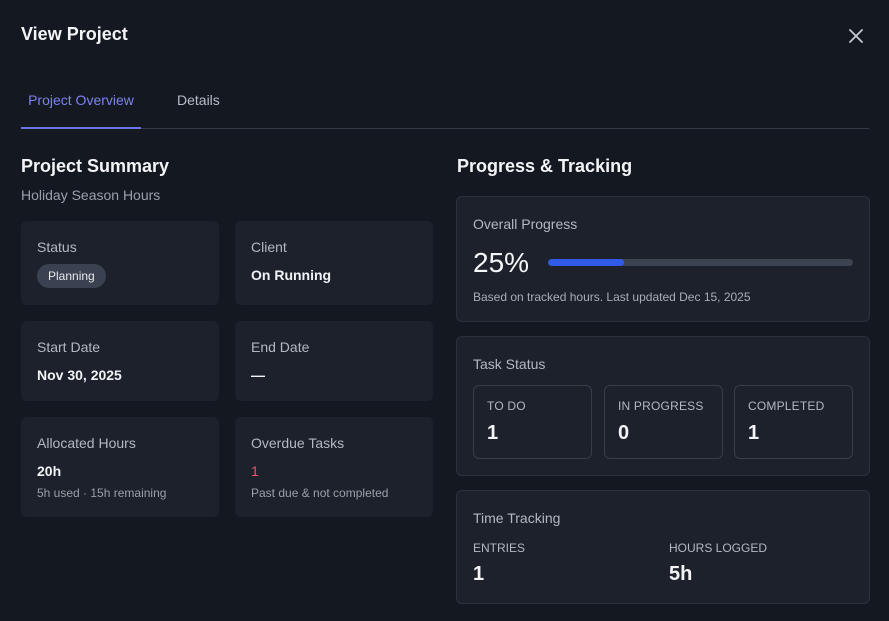 The width and height of the screenshot is (889, 621). Describe the element at coordinates (681, 574) in the screenshot. I see `hours-logged-value: 5h` at that location.